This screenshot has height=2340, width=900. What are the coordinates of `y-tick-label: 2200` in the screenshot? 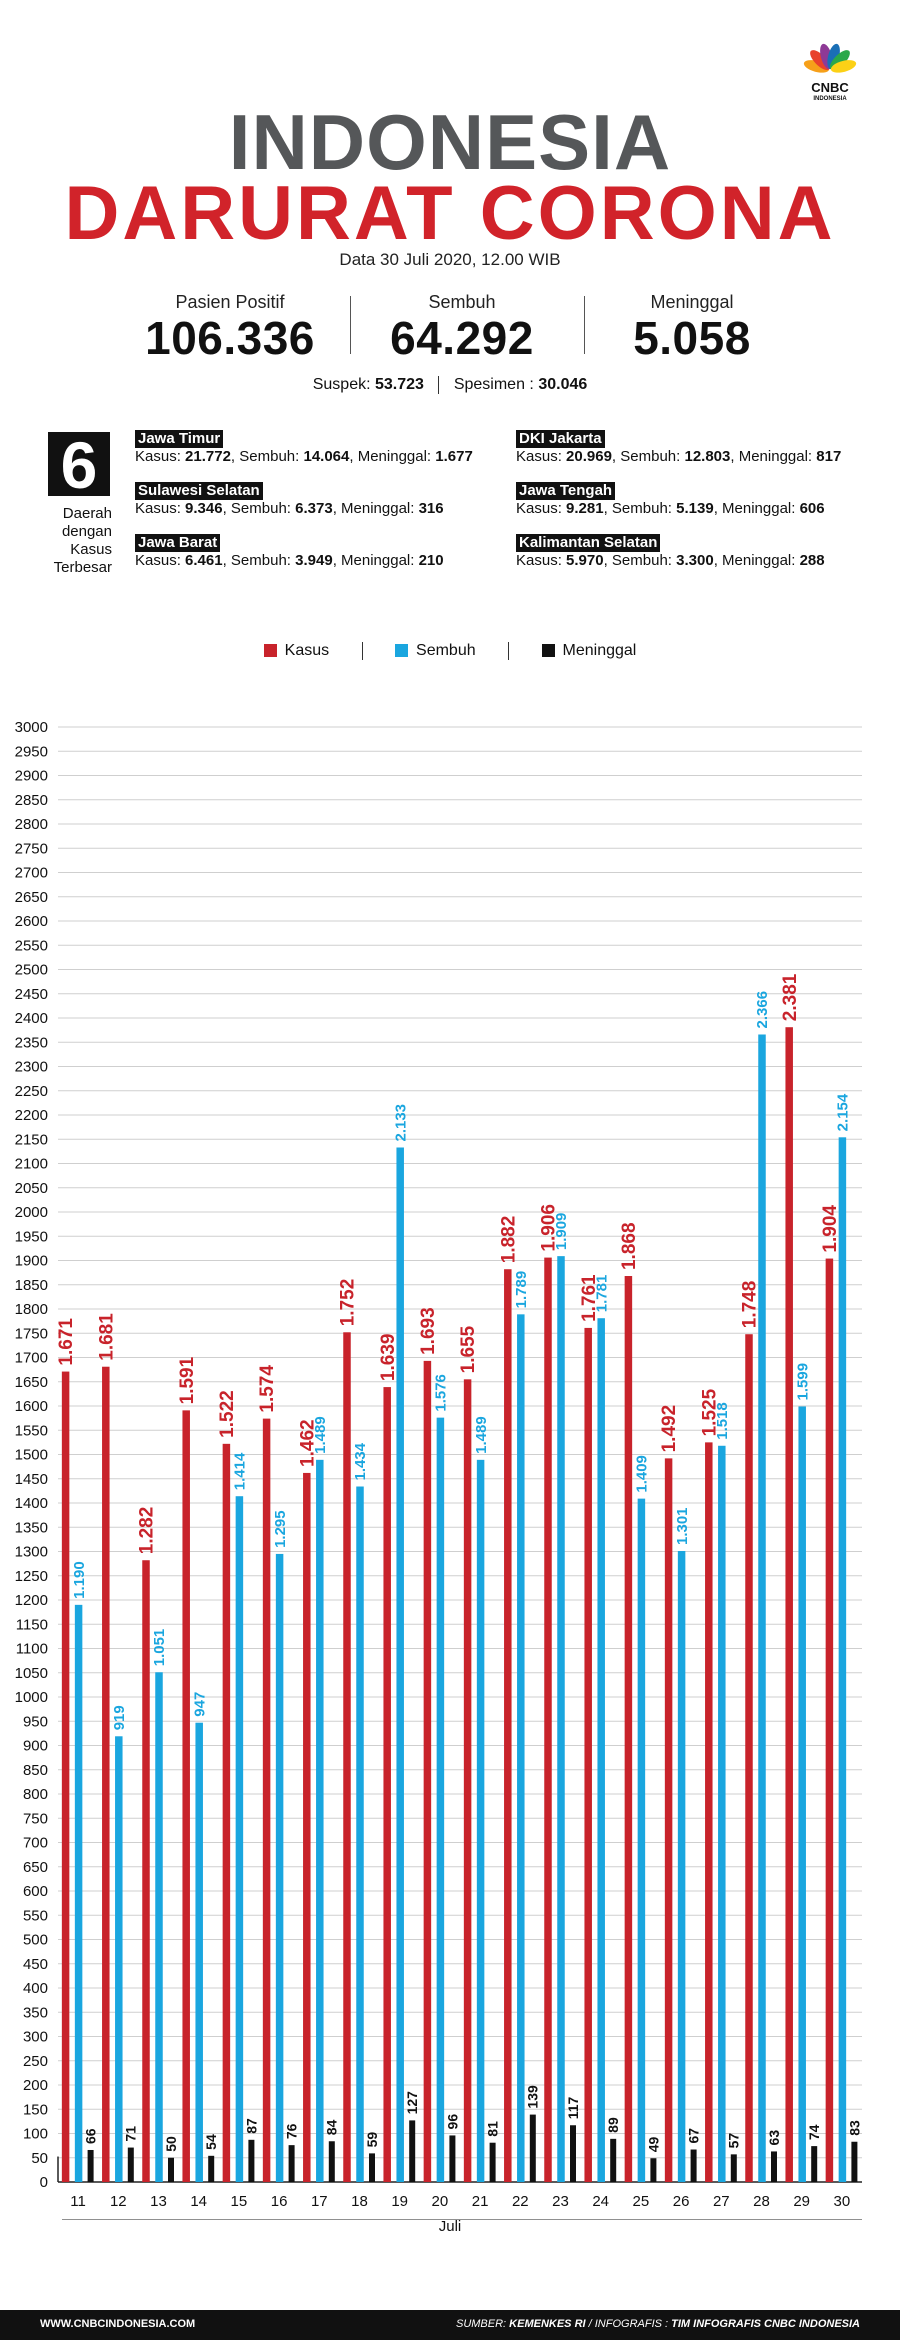 It's located at (31, 1115).